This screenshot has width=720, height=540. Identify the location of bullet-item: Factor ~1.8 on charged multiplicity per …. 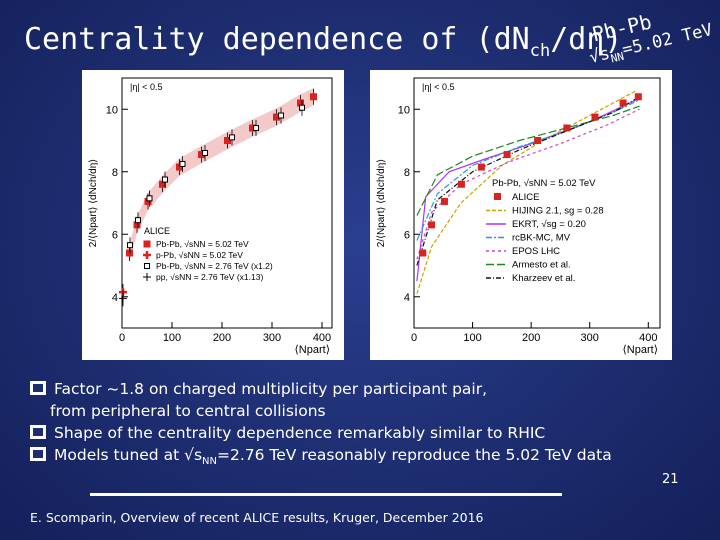
(321, 389).